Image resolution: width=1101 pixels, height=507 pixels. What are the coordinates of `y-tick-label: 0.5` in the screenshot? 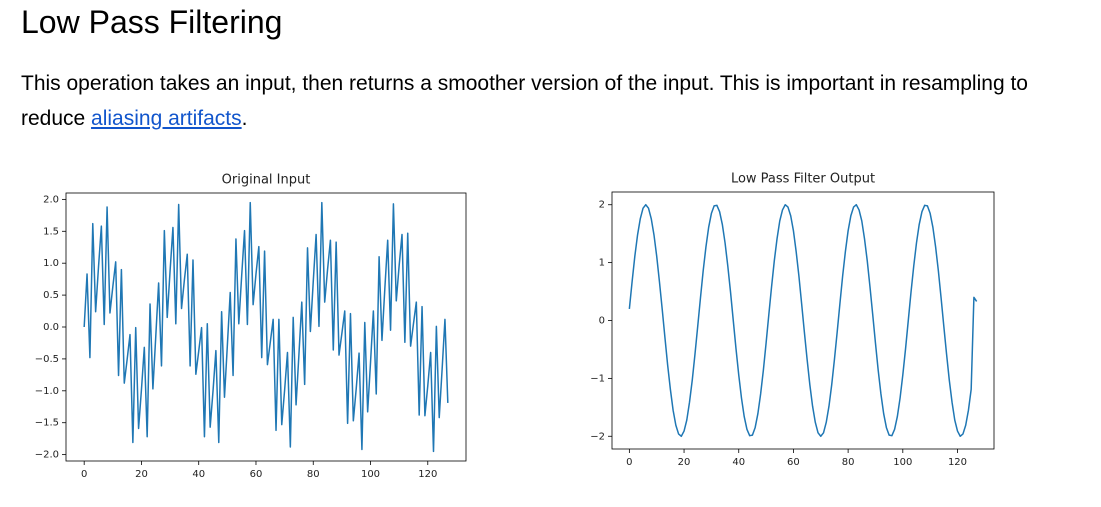 It's located at (51, 295).